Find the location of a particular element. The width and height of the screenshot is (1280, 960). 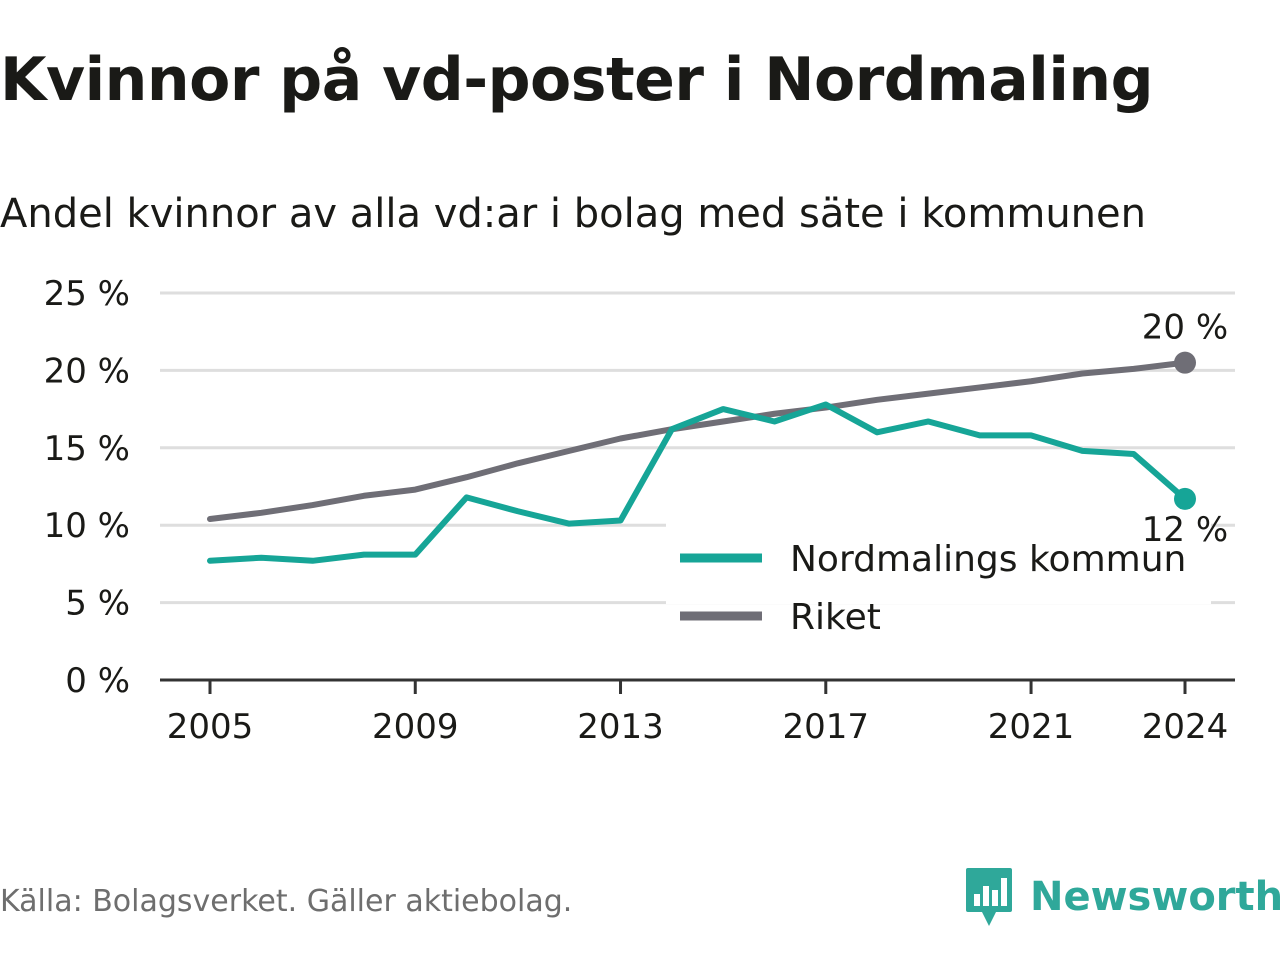

y-tick-label: 25 % is located at coordinates (87, 294).